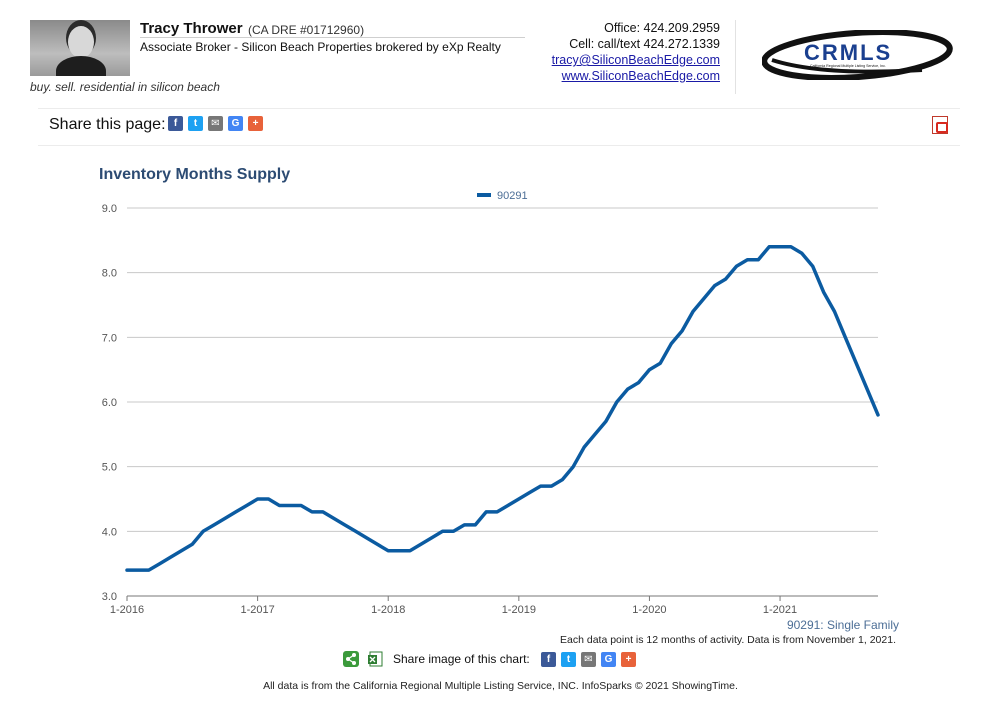 The image size is (1001, 710). Describe the element at coordinates (780, 610) in the screenshot. I see `x-tick-label: 1-2021` at that location.